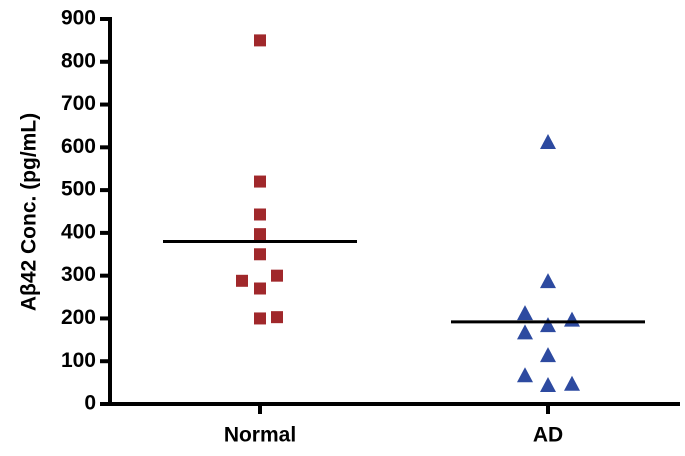  I want to click on y-tick-label: 400, so click(78, 231).